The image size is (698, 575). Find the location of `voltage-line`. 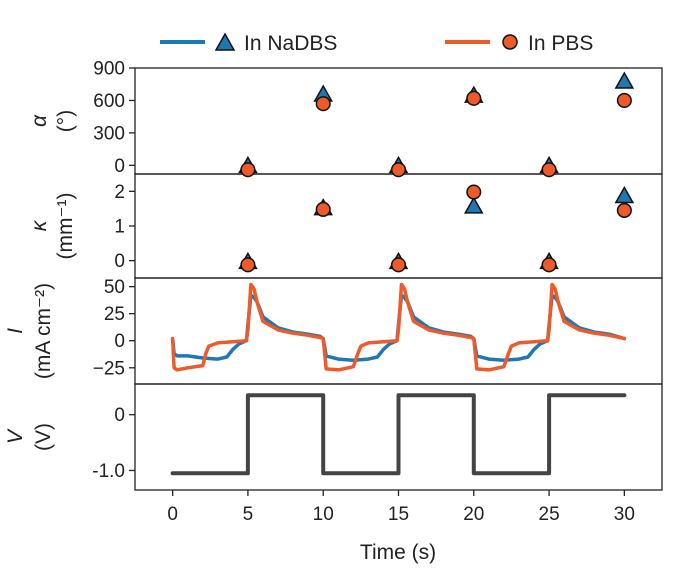

voltage-line is located at coordinates (398, 434).